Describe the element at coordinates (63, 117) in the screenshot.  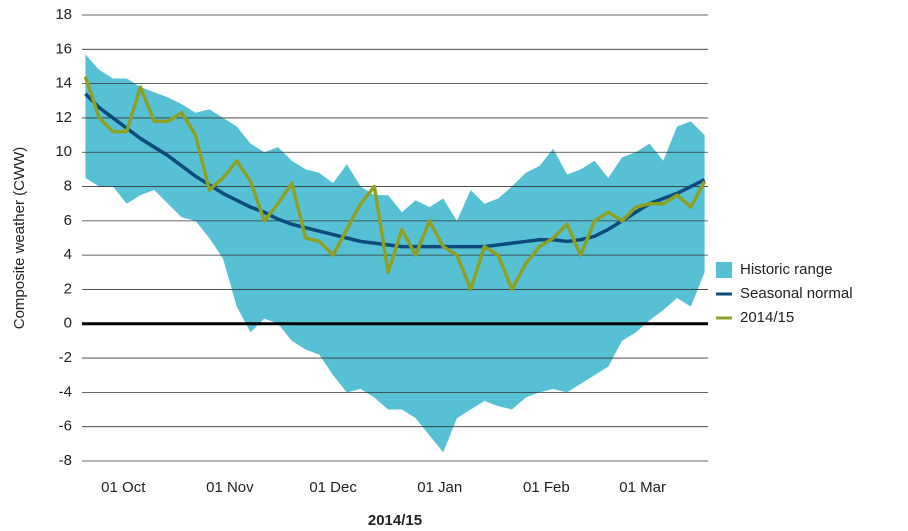
I see `y-tick-label: 12` at that location.